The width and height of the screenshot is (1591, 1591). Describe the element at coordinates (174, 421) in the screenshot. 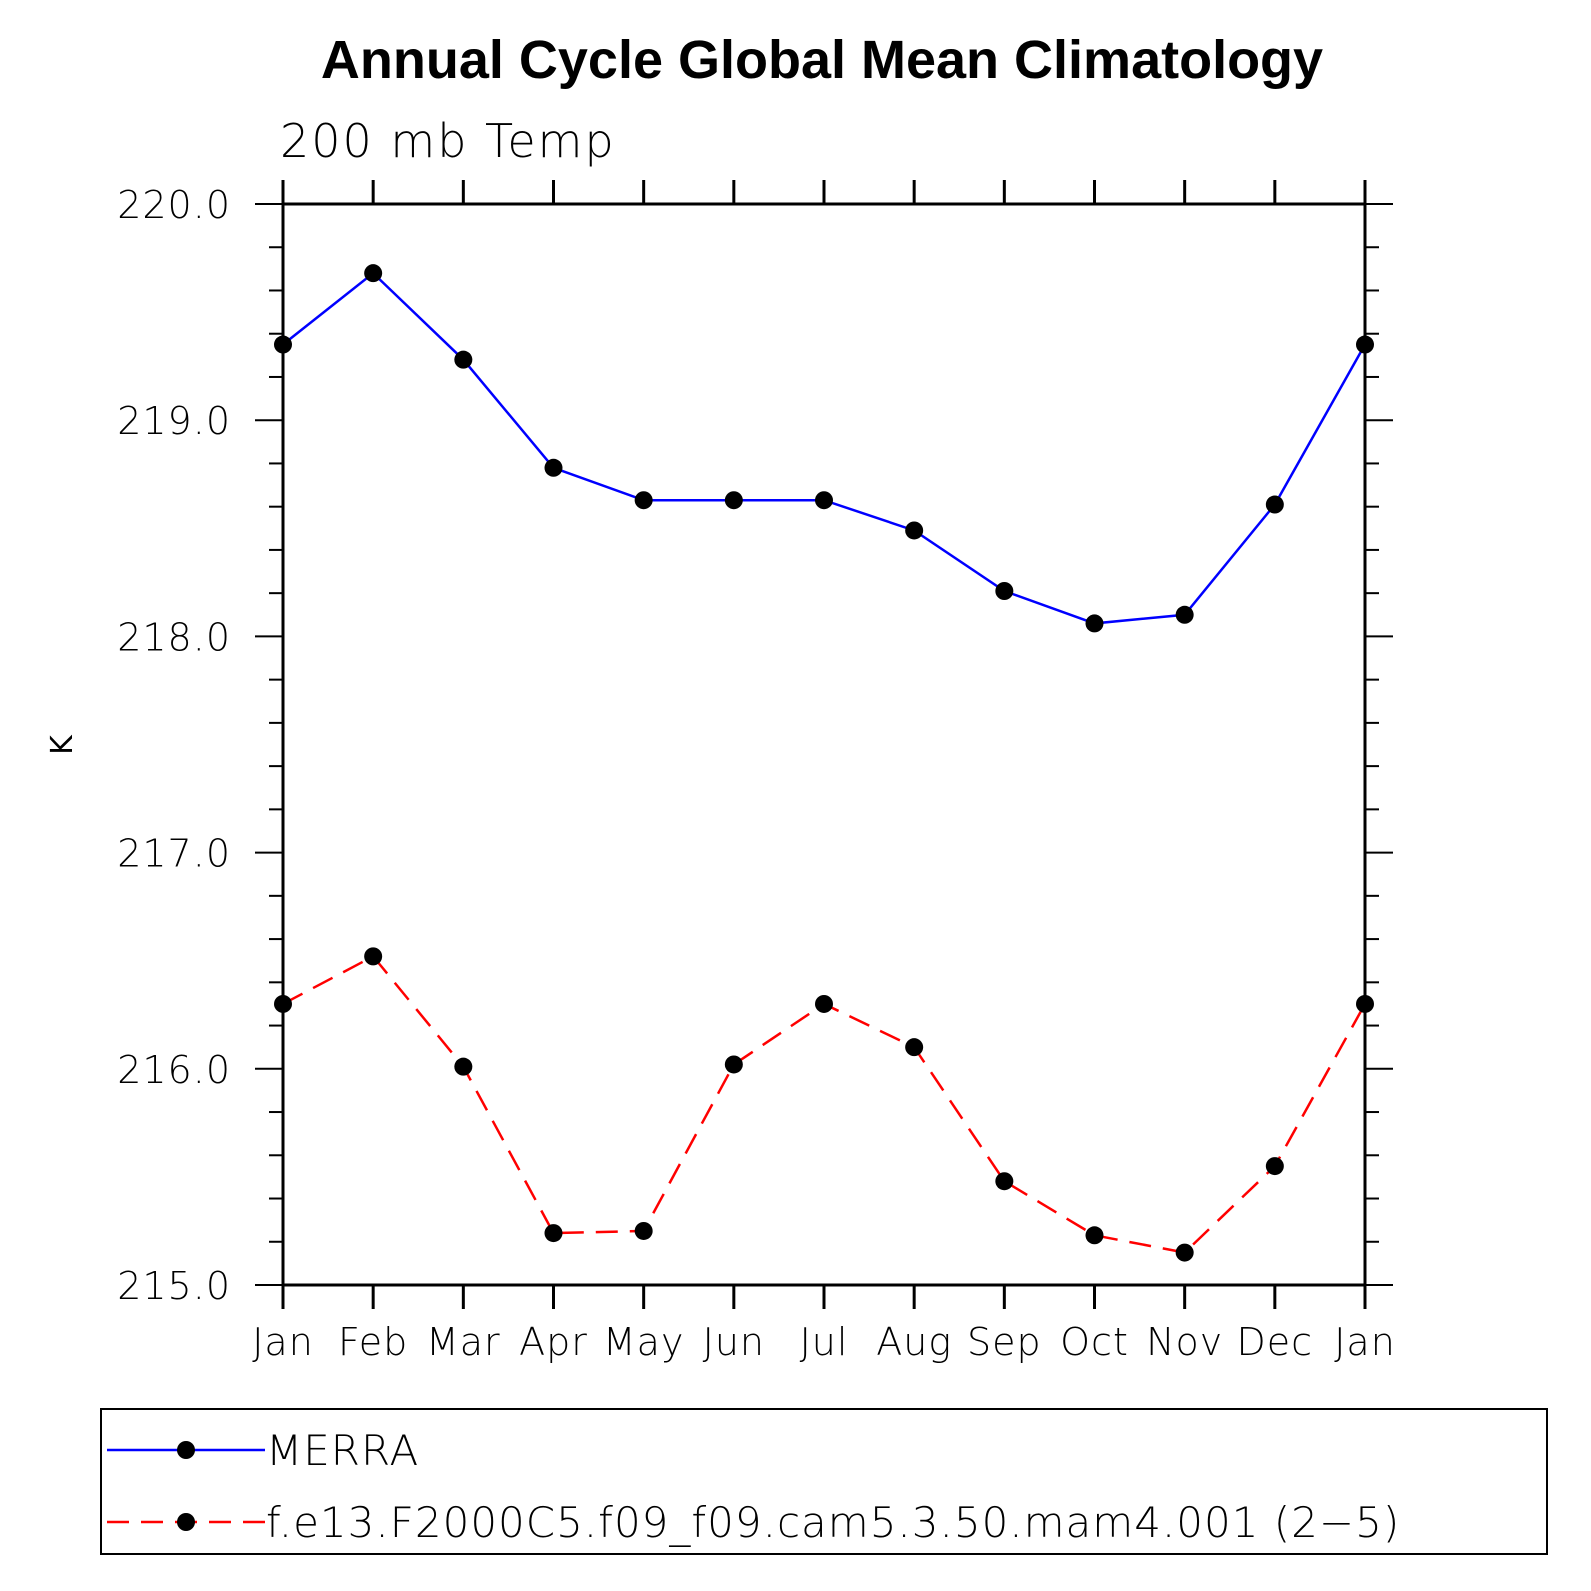

I see `y-tick-label: 219.0` at that location.